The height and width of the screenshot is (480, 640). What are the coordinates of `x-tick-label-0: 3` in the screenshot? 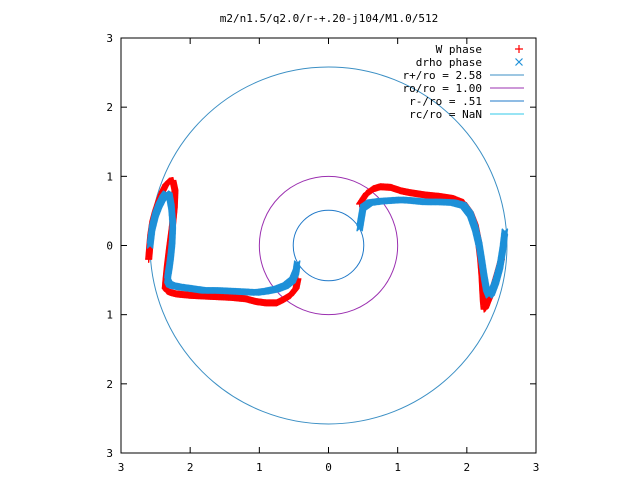 It's located at (121, 467).